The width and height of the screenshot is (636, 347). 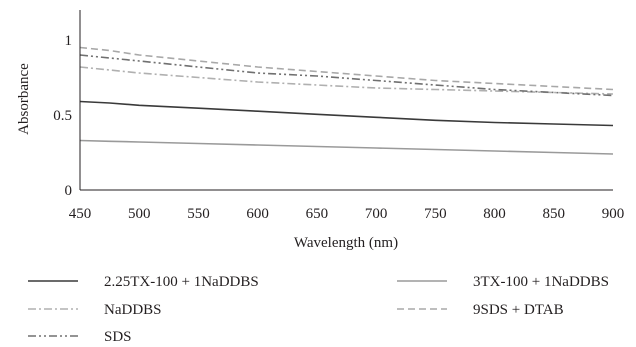 I want to click on x-tick-label: 550, so click(x=198, y=214).